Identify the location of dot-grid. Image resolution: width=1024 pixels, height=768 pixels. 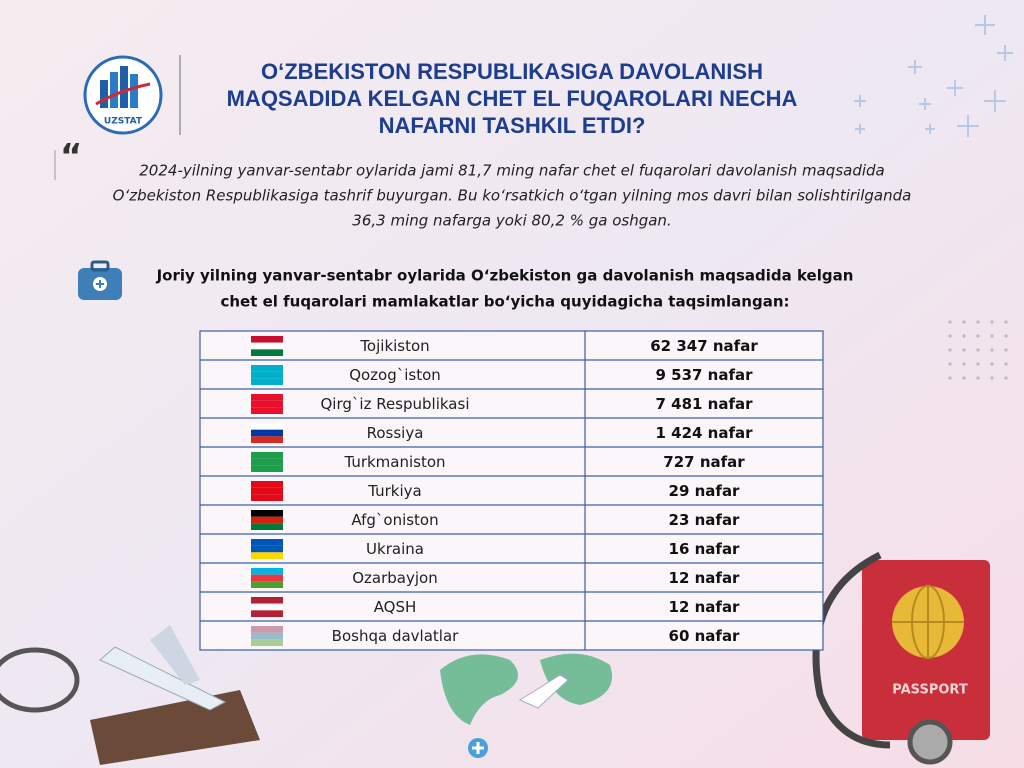
(978, 350).